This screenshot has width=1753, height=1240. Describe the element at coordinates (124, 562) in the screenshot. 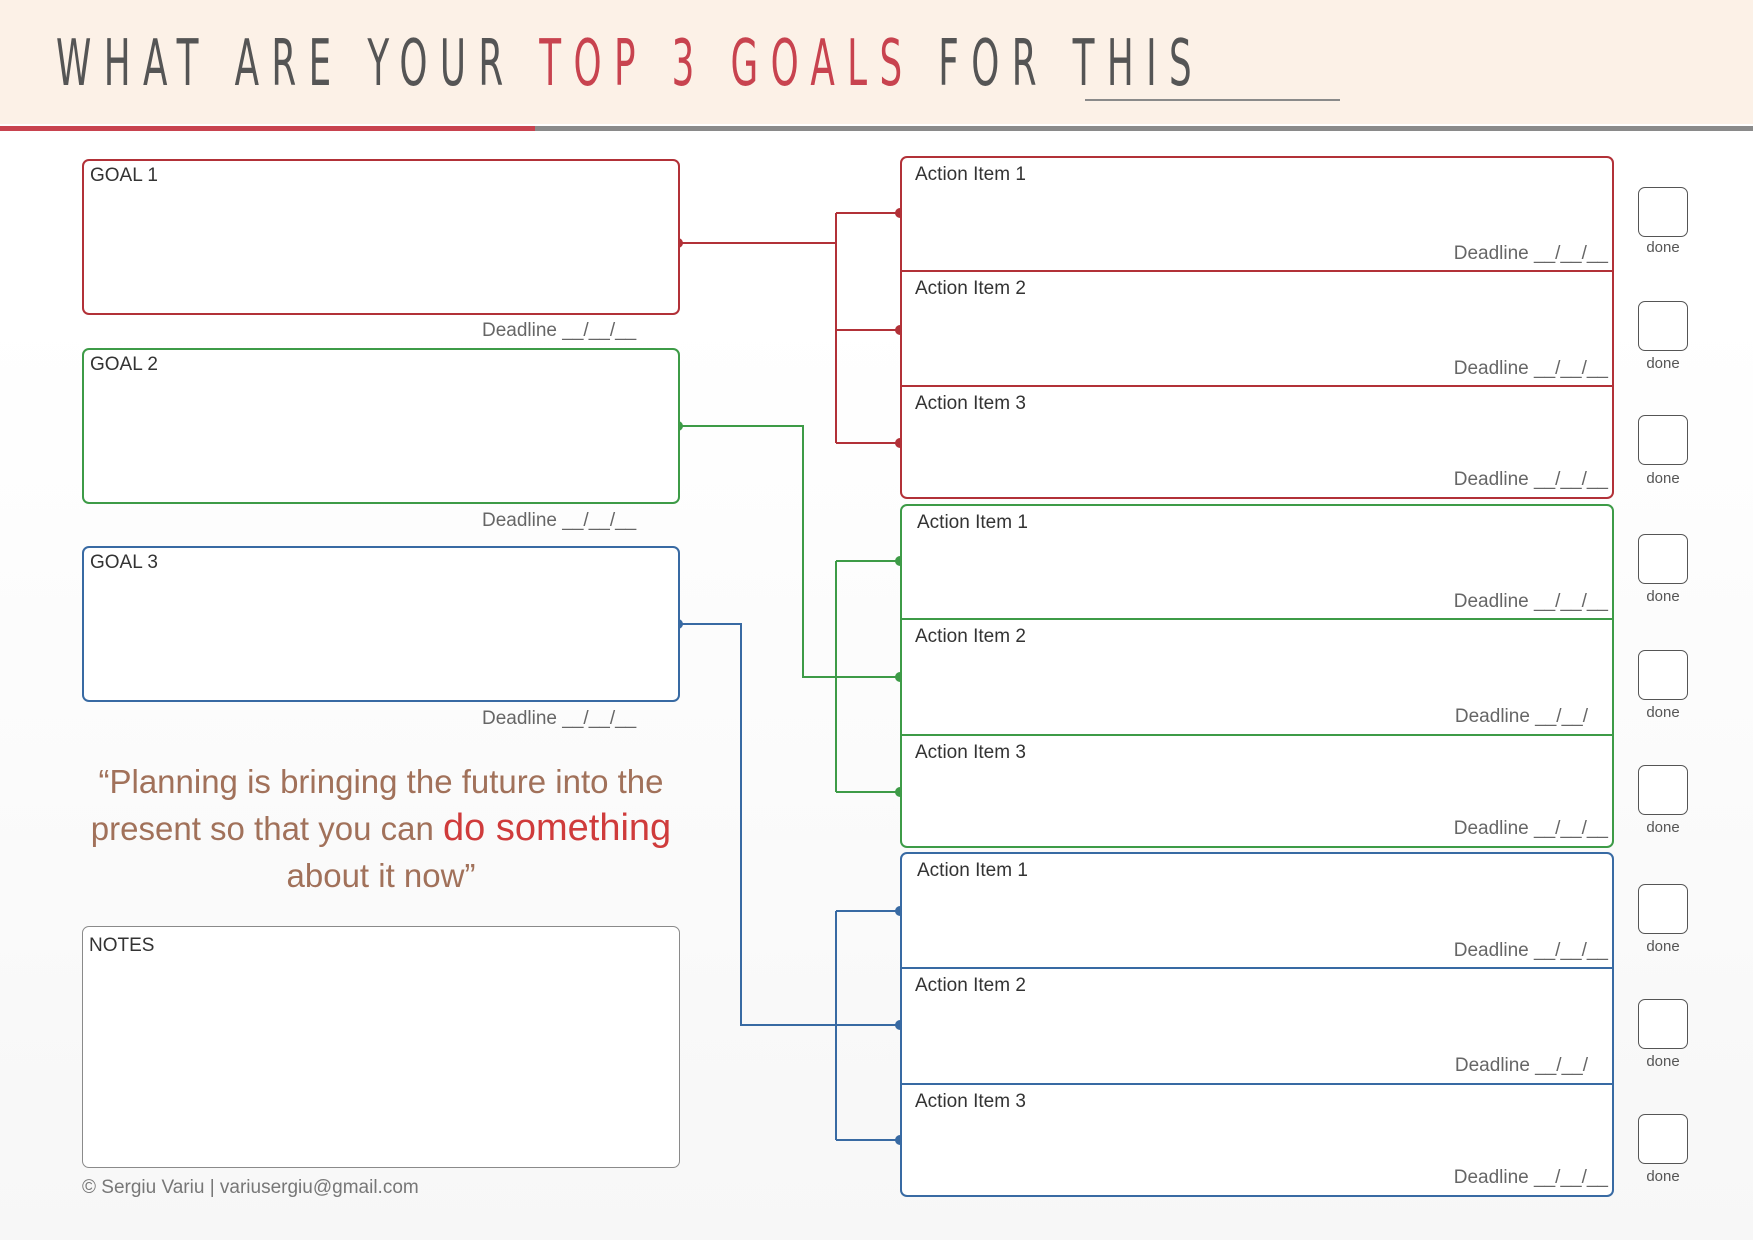

I see `goal-3-label: GOAL 3` at that location.